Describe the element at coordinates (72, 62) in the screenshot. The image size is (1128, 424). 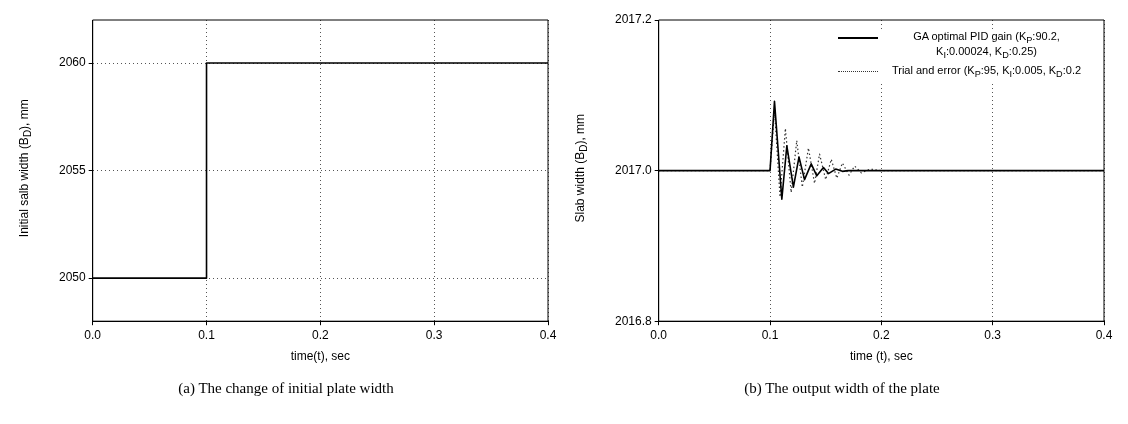
I see `y-tick-label: 2060` at that location.